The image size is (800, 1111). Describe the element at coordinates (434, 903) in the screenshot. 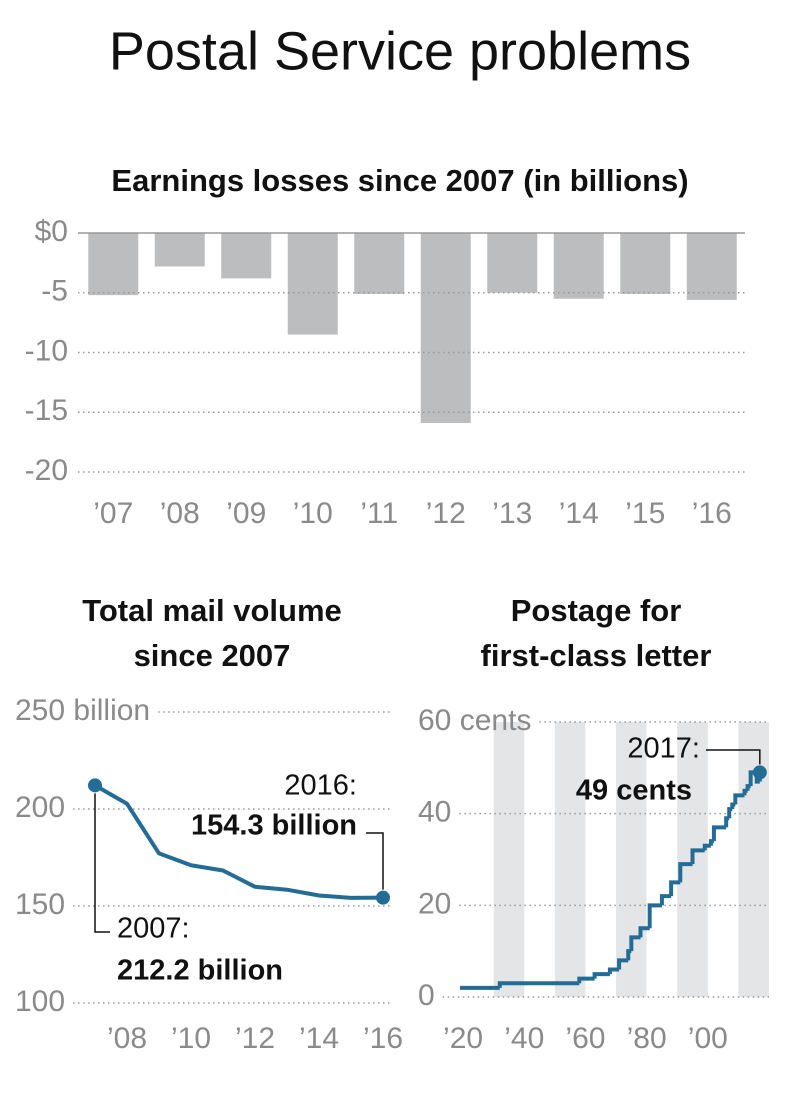

I see `y-tick-label: 20` at that location.